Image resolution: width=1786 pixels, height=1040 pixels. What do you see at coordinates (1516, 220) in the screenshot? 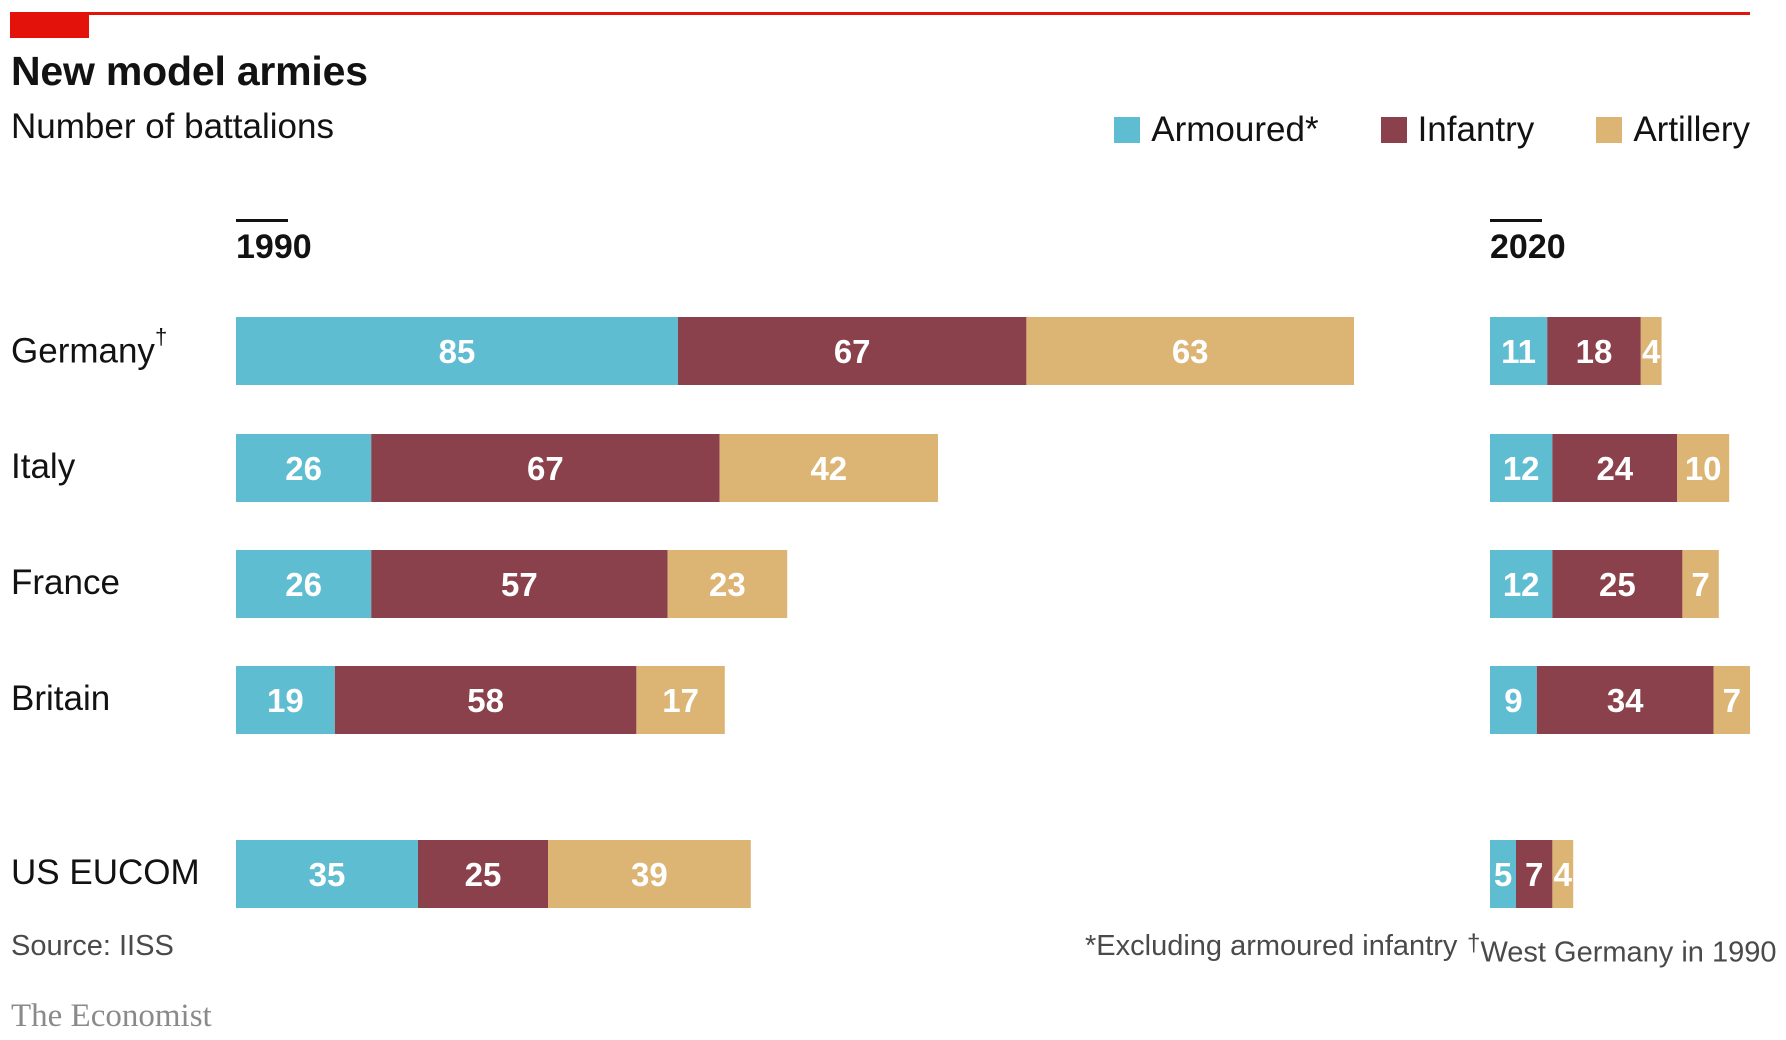
I see `panel-2020-rule` at bounding box center [1516, 220].